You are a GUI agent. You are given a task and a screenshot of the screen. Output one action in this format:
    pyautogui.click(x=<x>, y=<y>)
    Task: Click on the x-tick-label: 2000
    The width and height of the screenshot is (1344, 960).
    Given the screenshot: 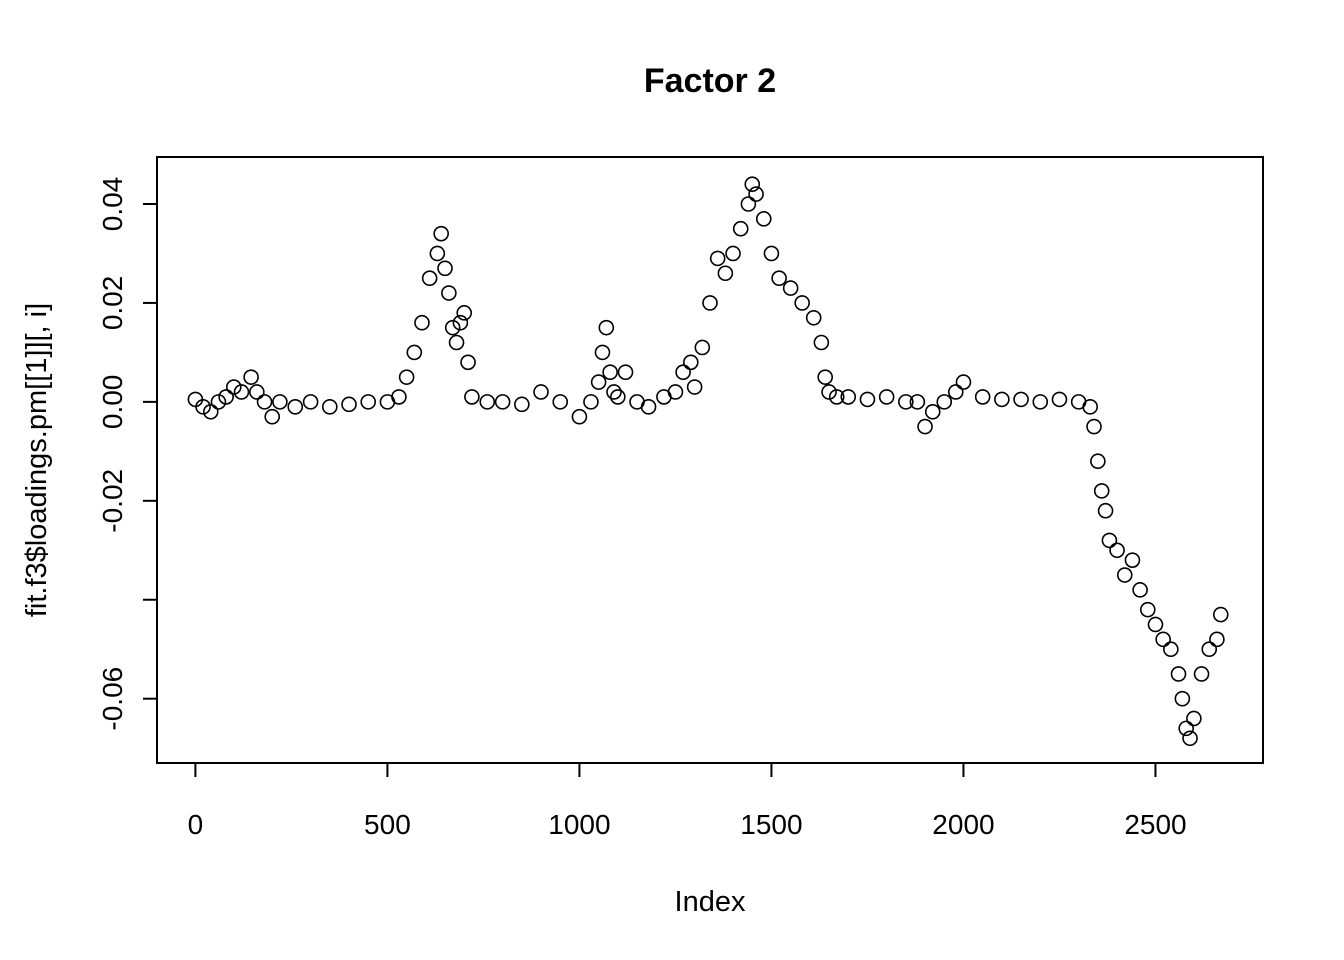 What is the action you would take?
    pyautogui.click(x=963, y=824)
    